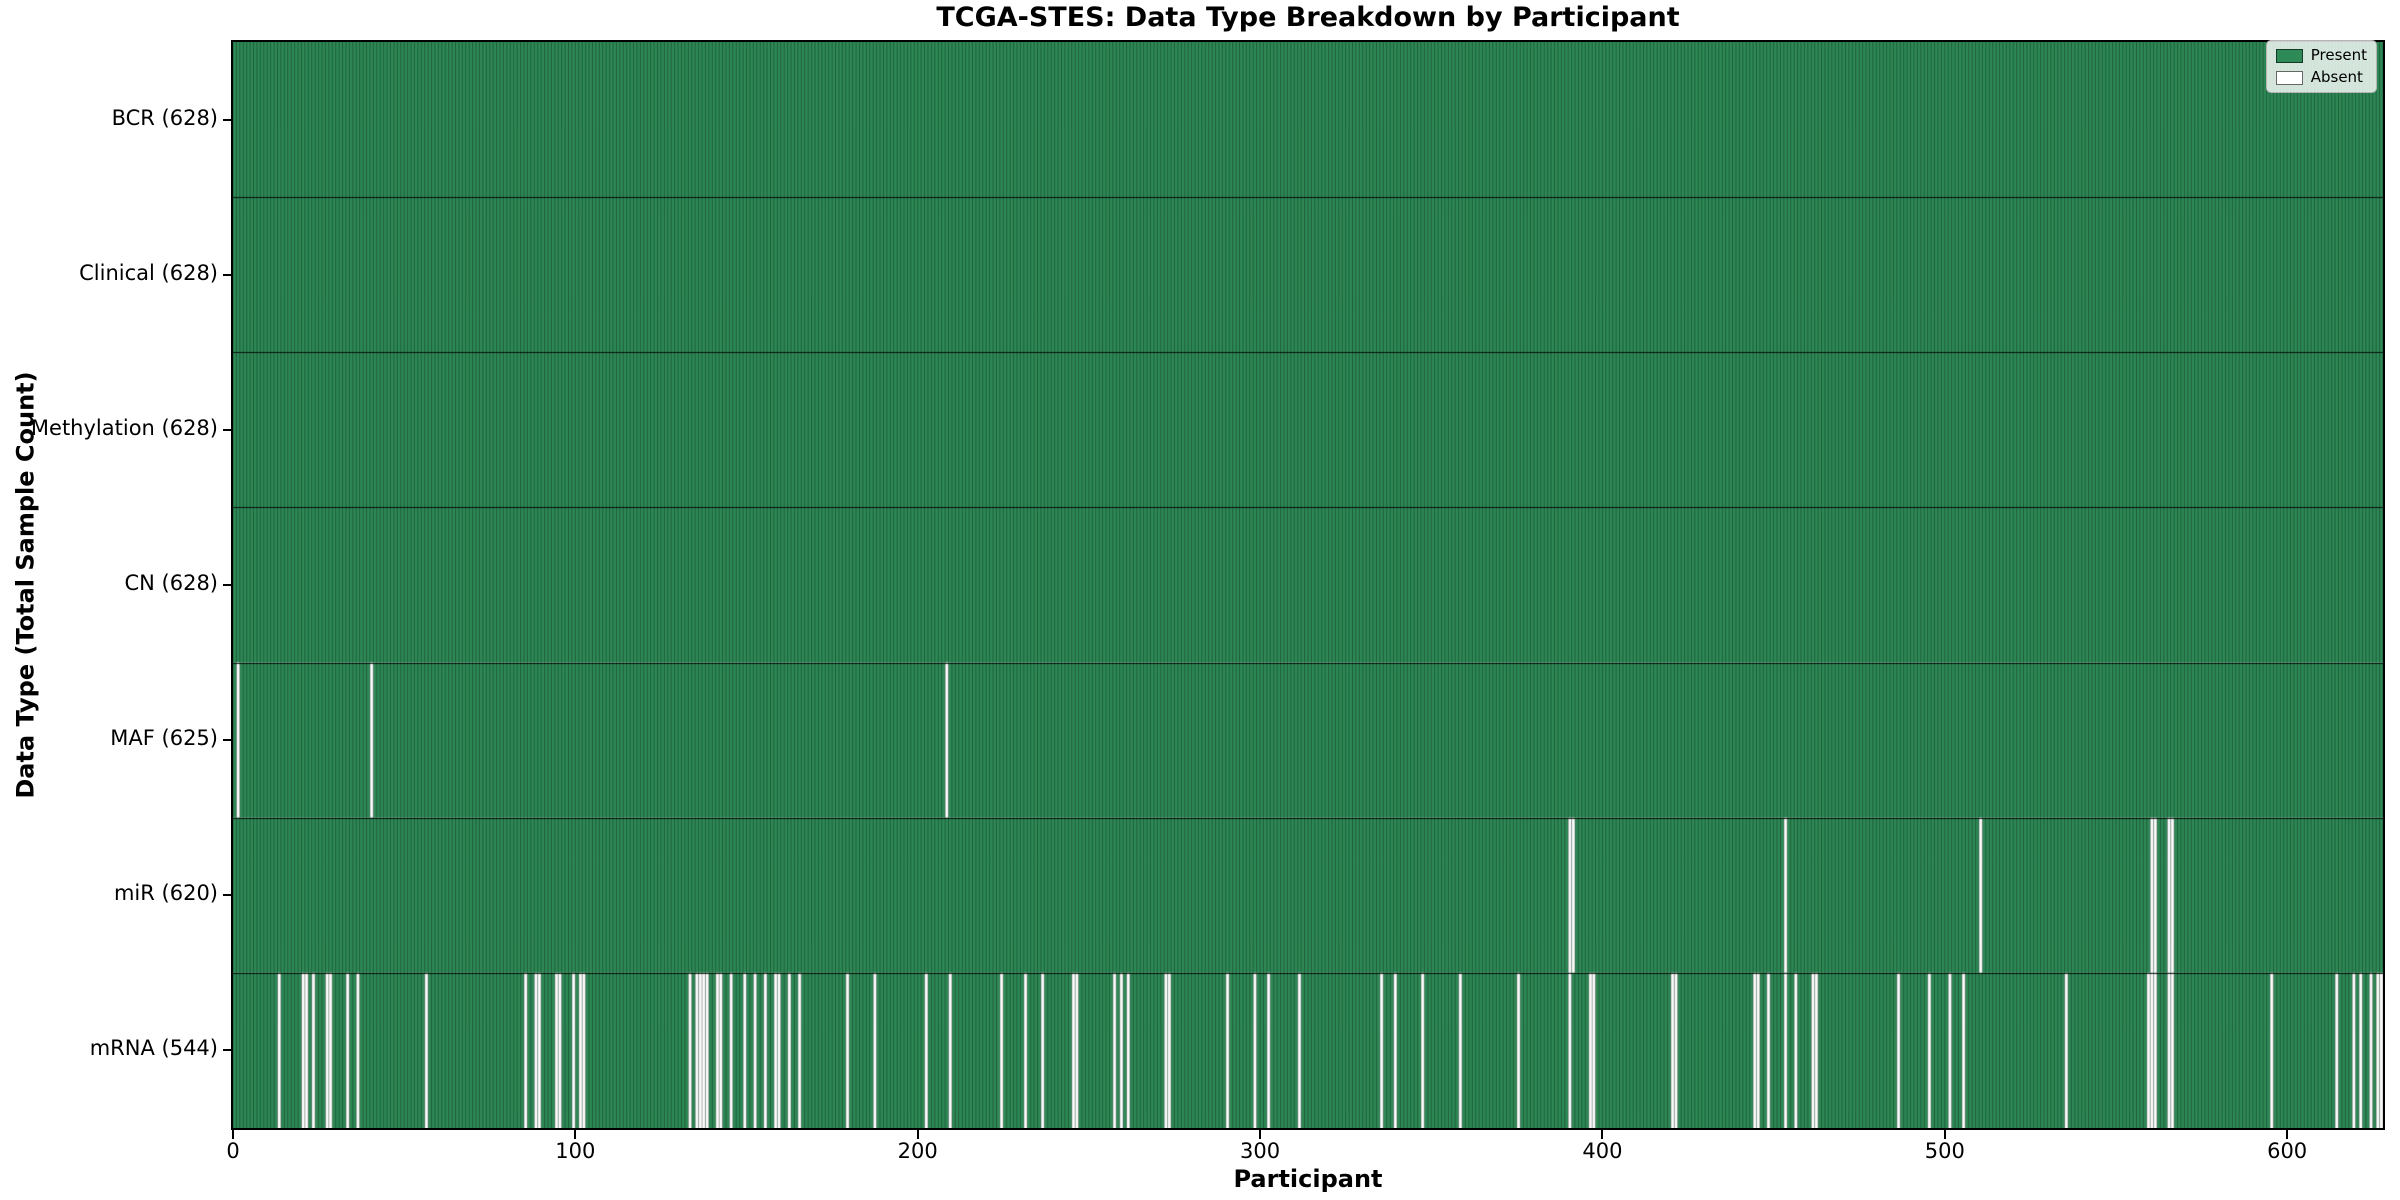 The width and height of the screenshot is (2400, 1200). I want to click on legend-swatch-present, so click(2289, 55).